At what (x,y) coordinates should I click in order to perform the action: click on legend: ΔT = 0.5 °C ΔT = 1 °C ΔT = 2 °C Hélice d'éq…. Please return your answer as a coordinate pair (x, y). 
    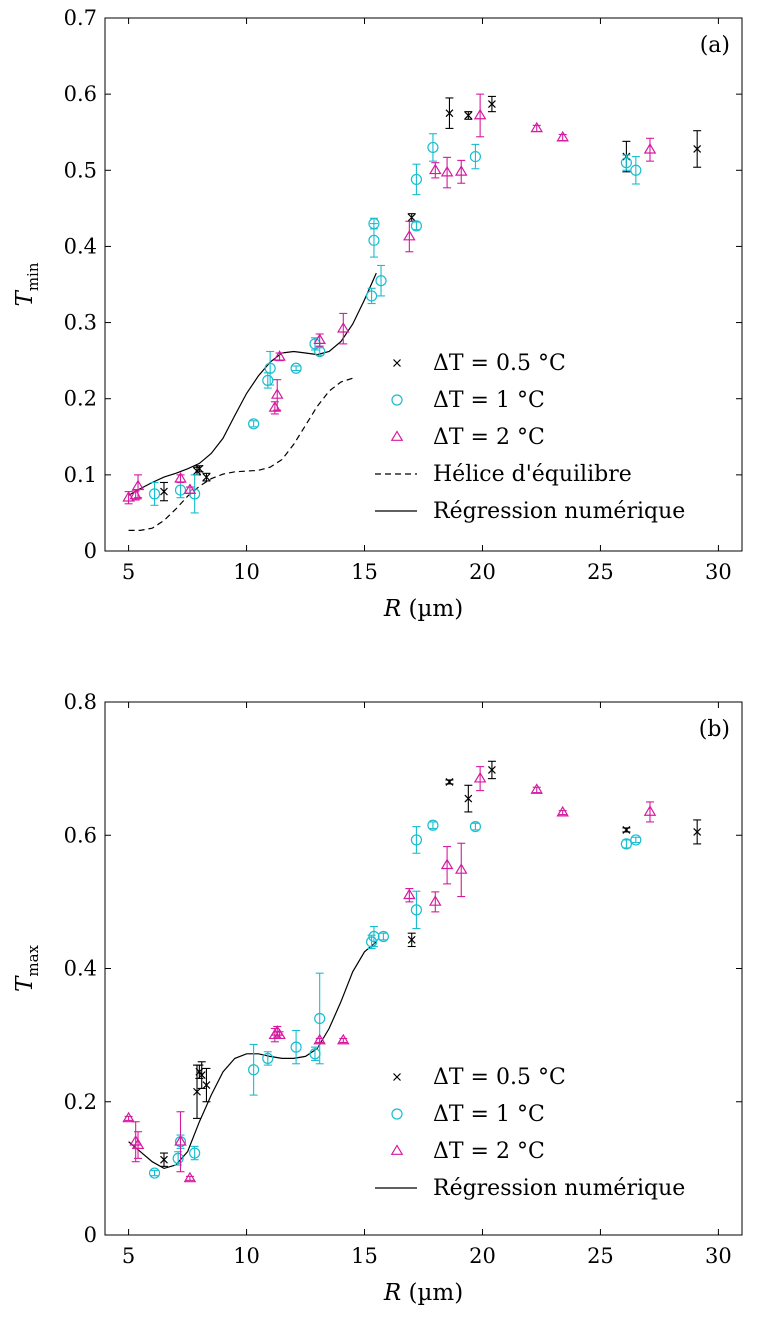
    Looking at the image, I should click on (530, 437).